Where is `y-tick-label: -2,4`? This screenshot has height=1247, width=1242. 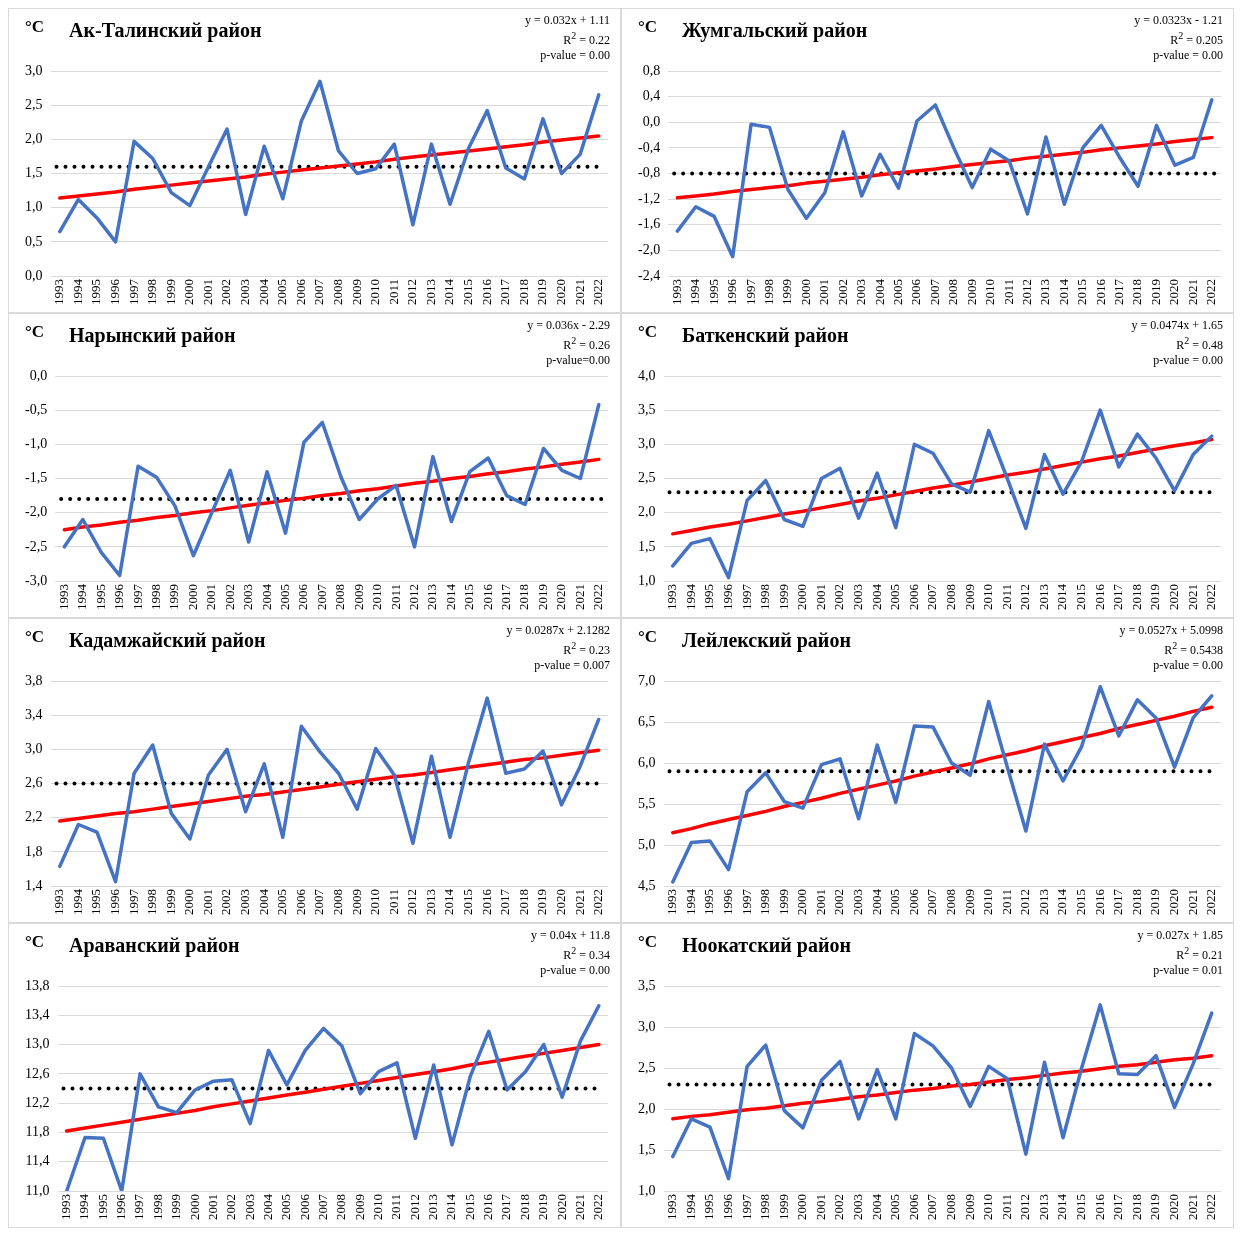
y-tick-label: -2,4 is located at coordinates (649, 275).